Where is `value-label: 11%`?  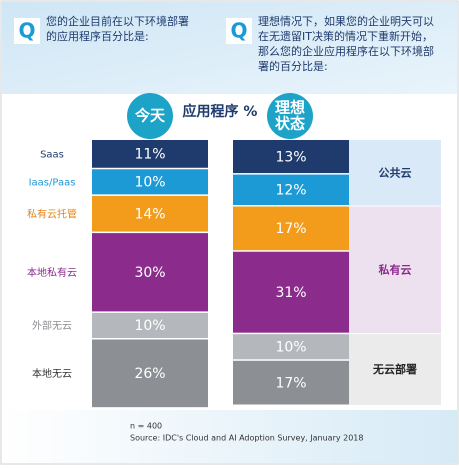 value-label: 11% is located at coordinates (149, 155).